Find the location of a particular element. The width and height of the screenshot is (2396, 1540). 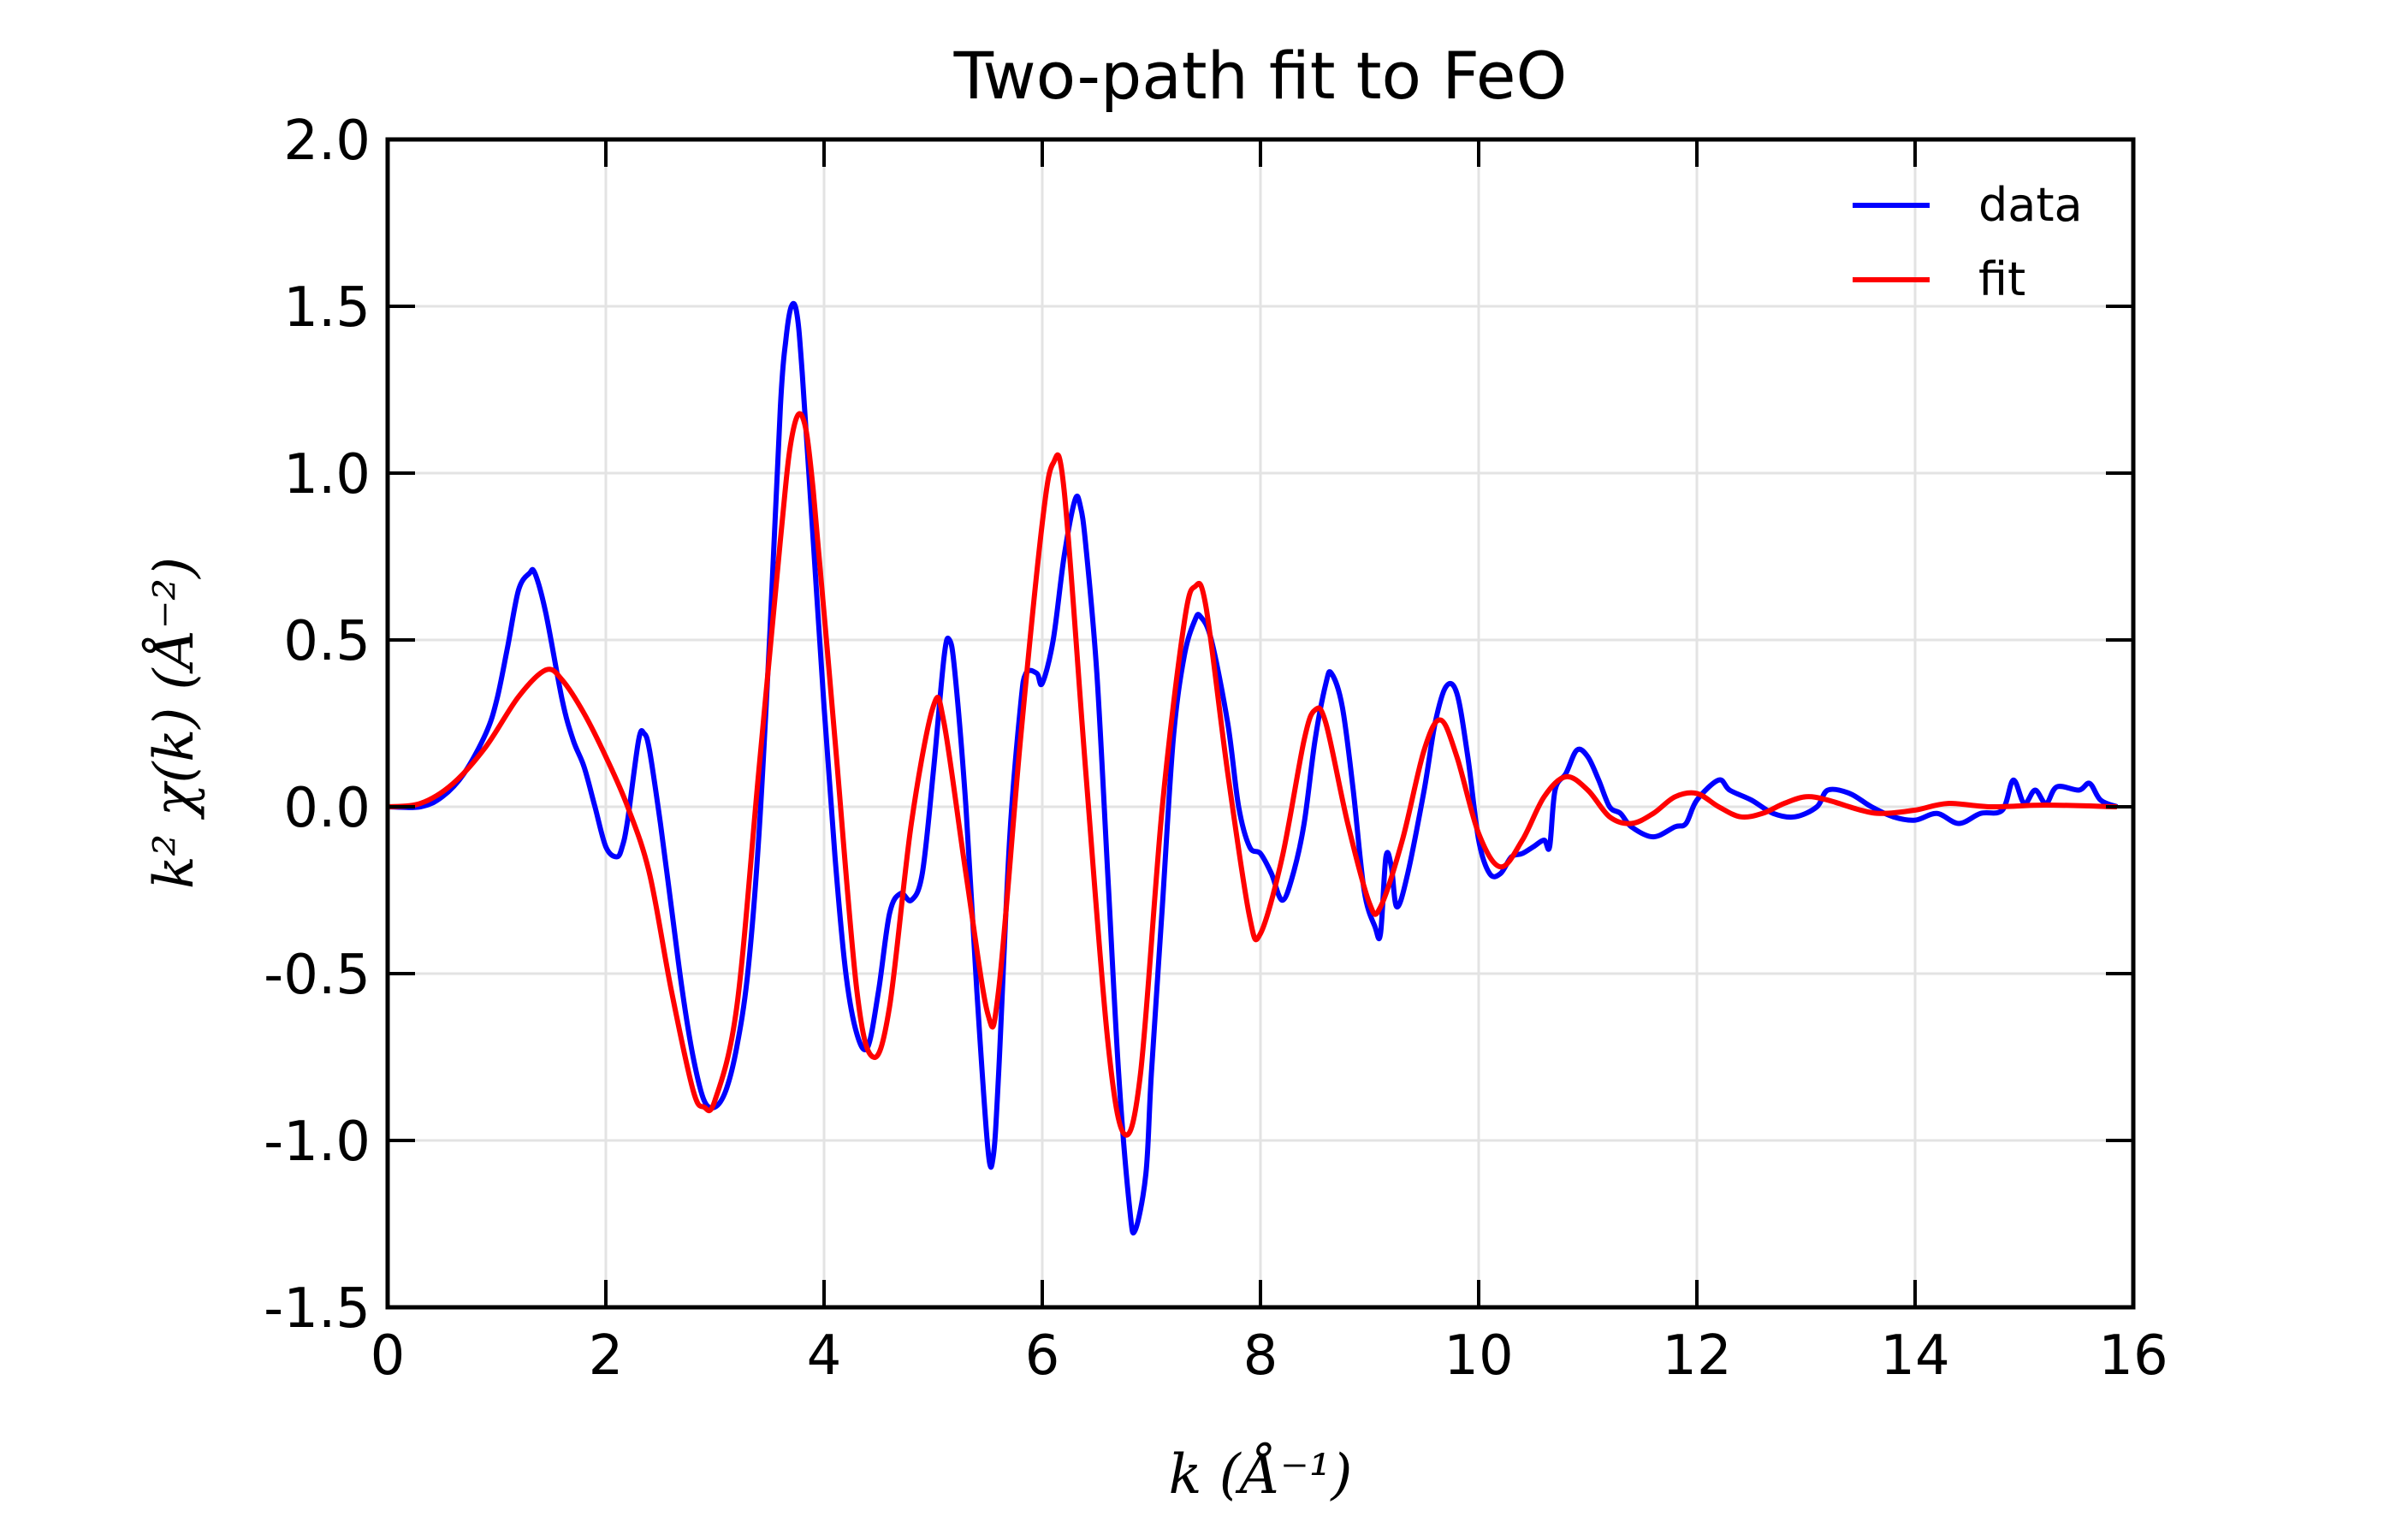

x-axis-label: k (Å⁻¹) is located at coordinates (1261, 1474).